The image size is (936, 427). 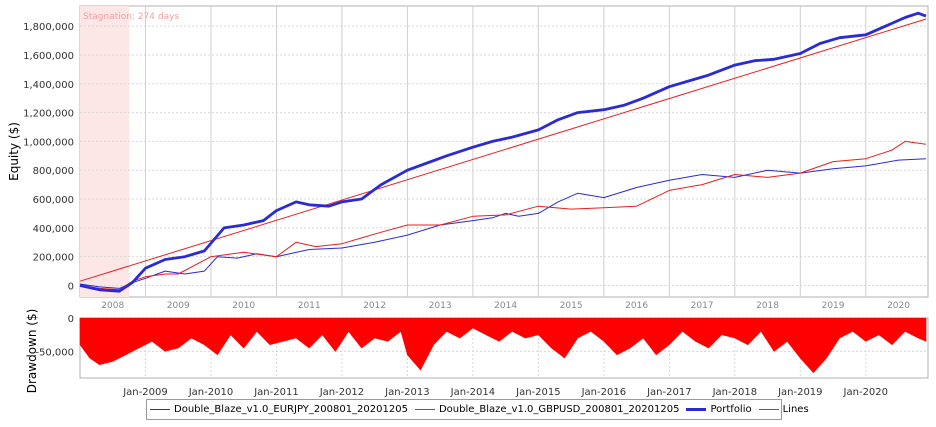 I want to click on drawdown-x-tick-label: Jan-2016, so click(x=603, y=392).